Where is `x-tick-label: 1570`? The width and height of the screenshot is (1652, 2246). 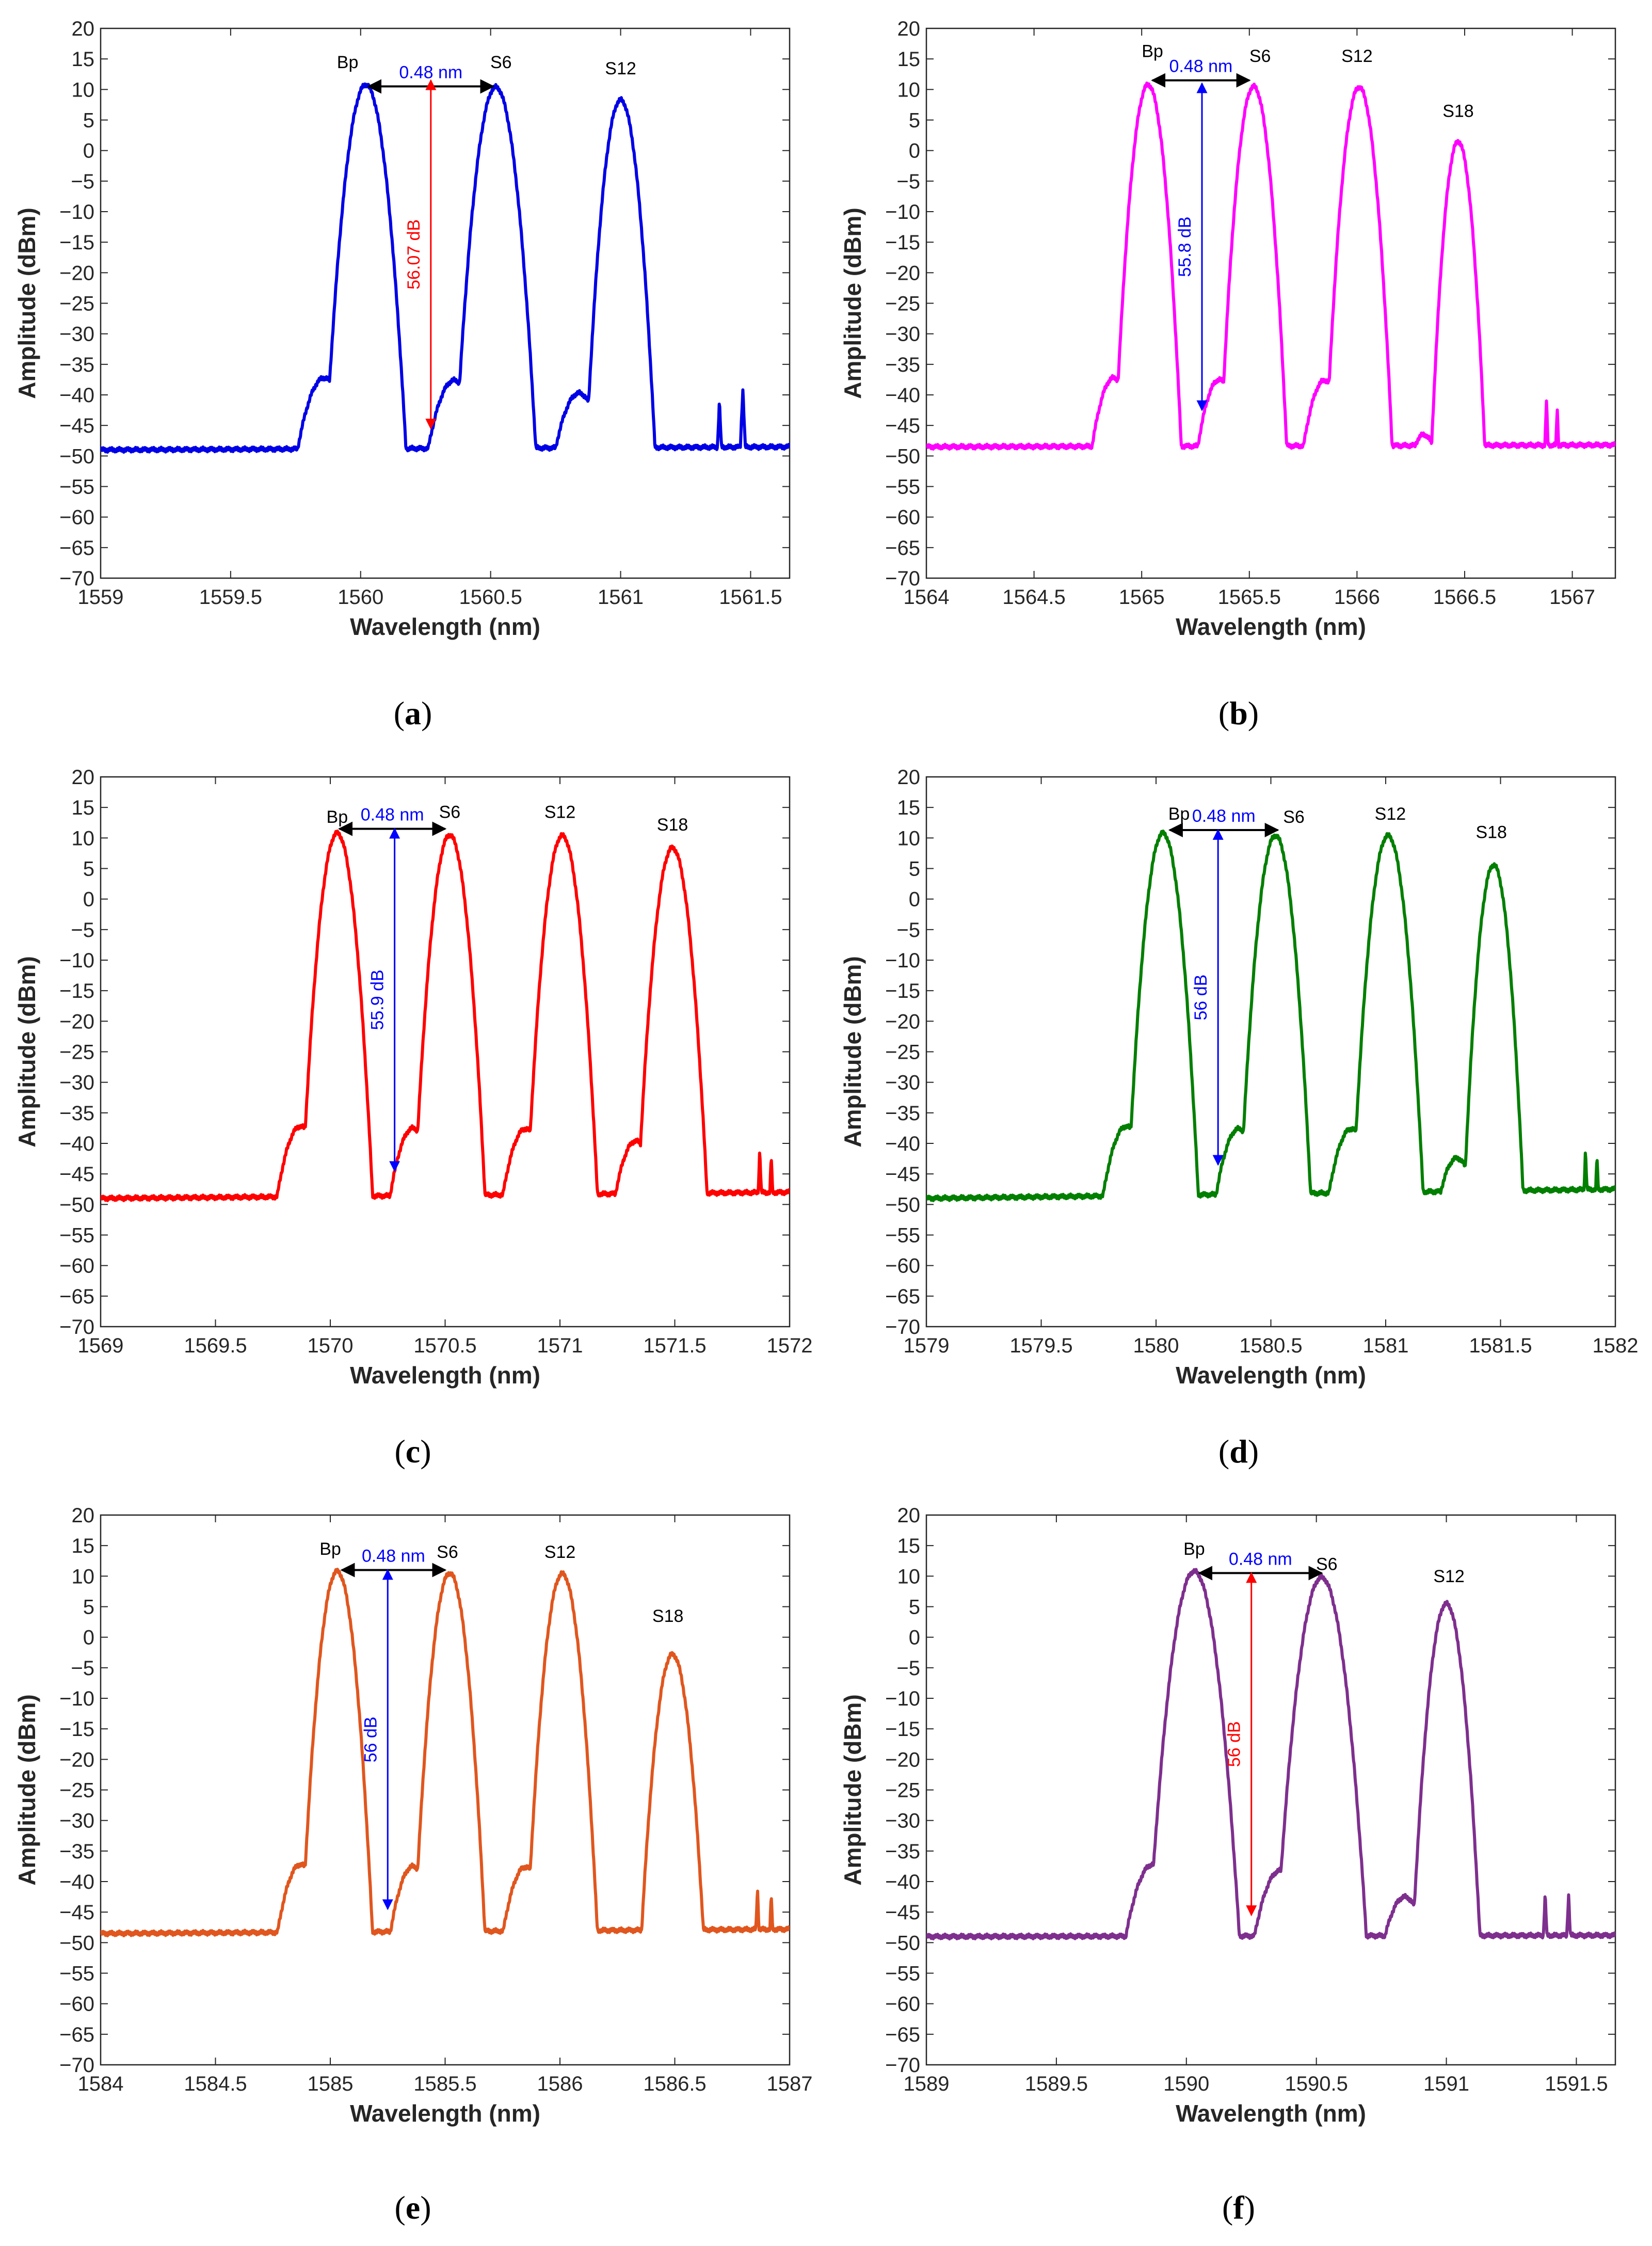 x-tick-label: 1570 is located at coordinates (331, 1345).